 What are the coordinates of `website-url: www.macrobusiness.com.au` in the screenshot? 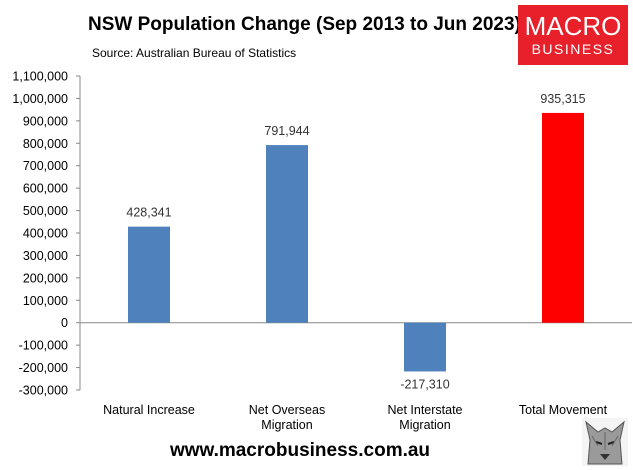 It's located at (299, 450).